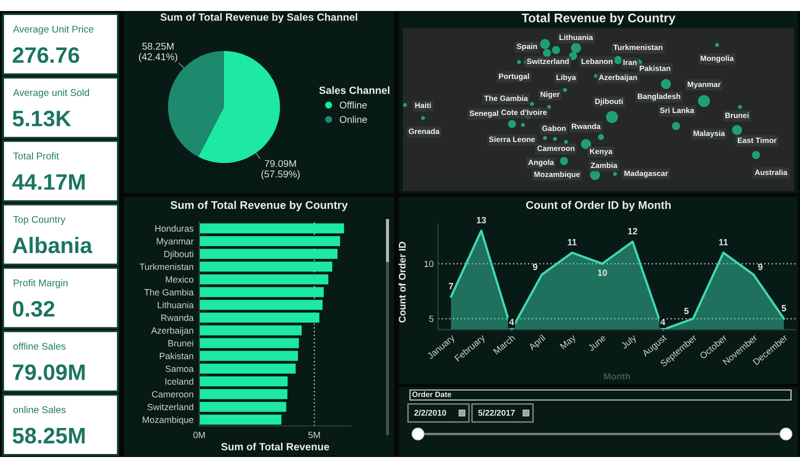 This screenshot has height=470, width=800. Describe the element at coordinates (39, 346) in the screenshot. I see `text: offline Sales` at that location.